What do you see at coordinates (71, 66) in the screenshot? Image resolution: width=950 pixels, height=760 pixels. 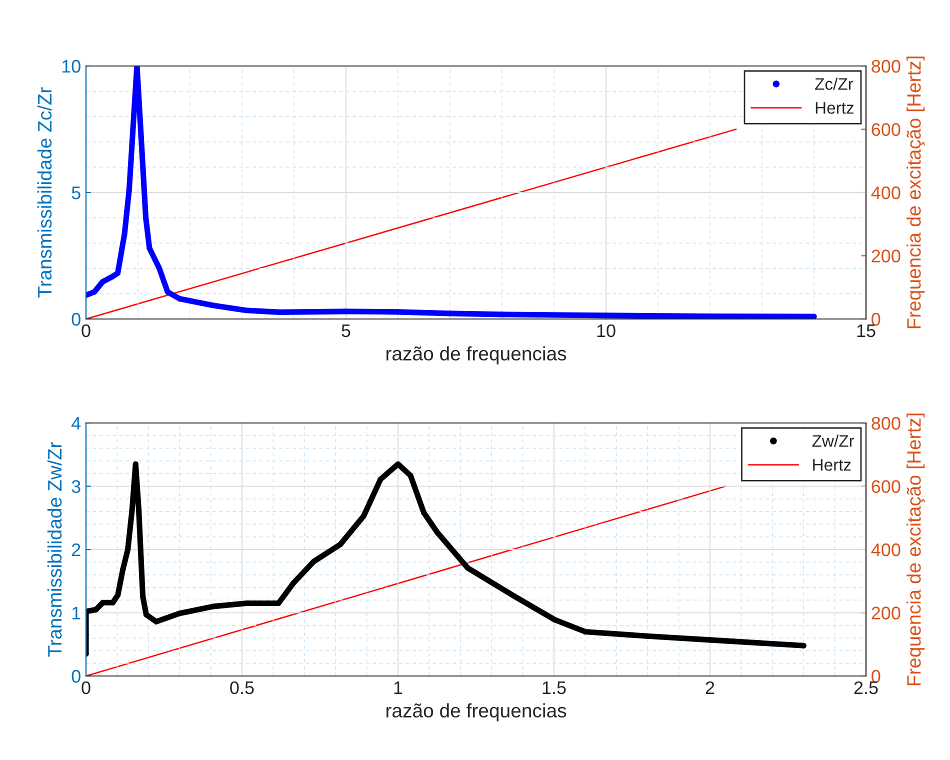 I see `y-tick-label: 10` at bounding box center [71, 66].